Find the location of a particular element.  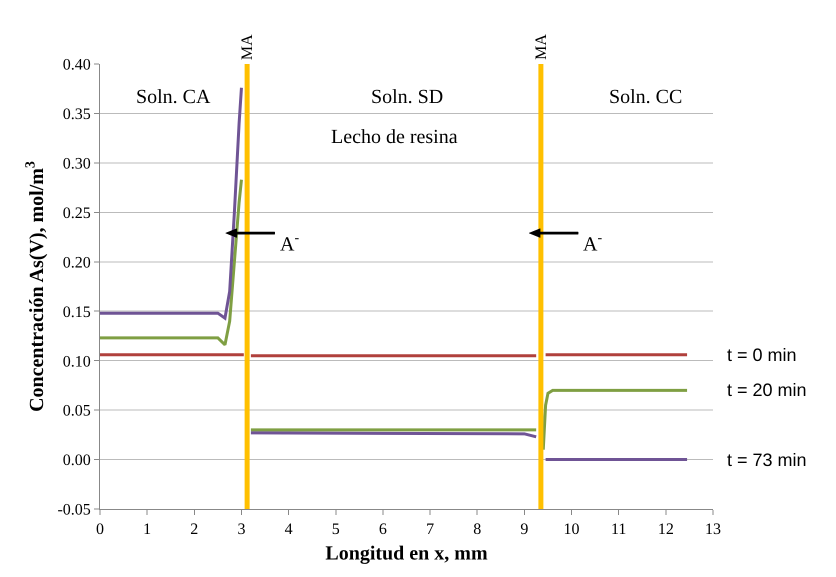

text: t = 0 min is located at coordinates (762, 355).